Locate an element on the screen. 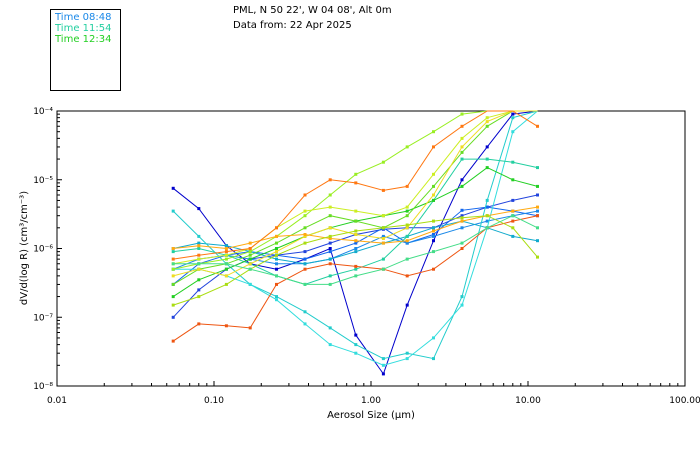 The width and height of the screenshot is (700, 450). date-header: Data from: 22 Apr 2025 is located at coordinates (292, 25).